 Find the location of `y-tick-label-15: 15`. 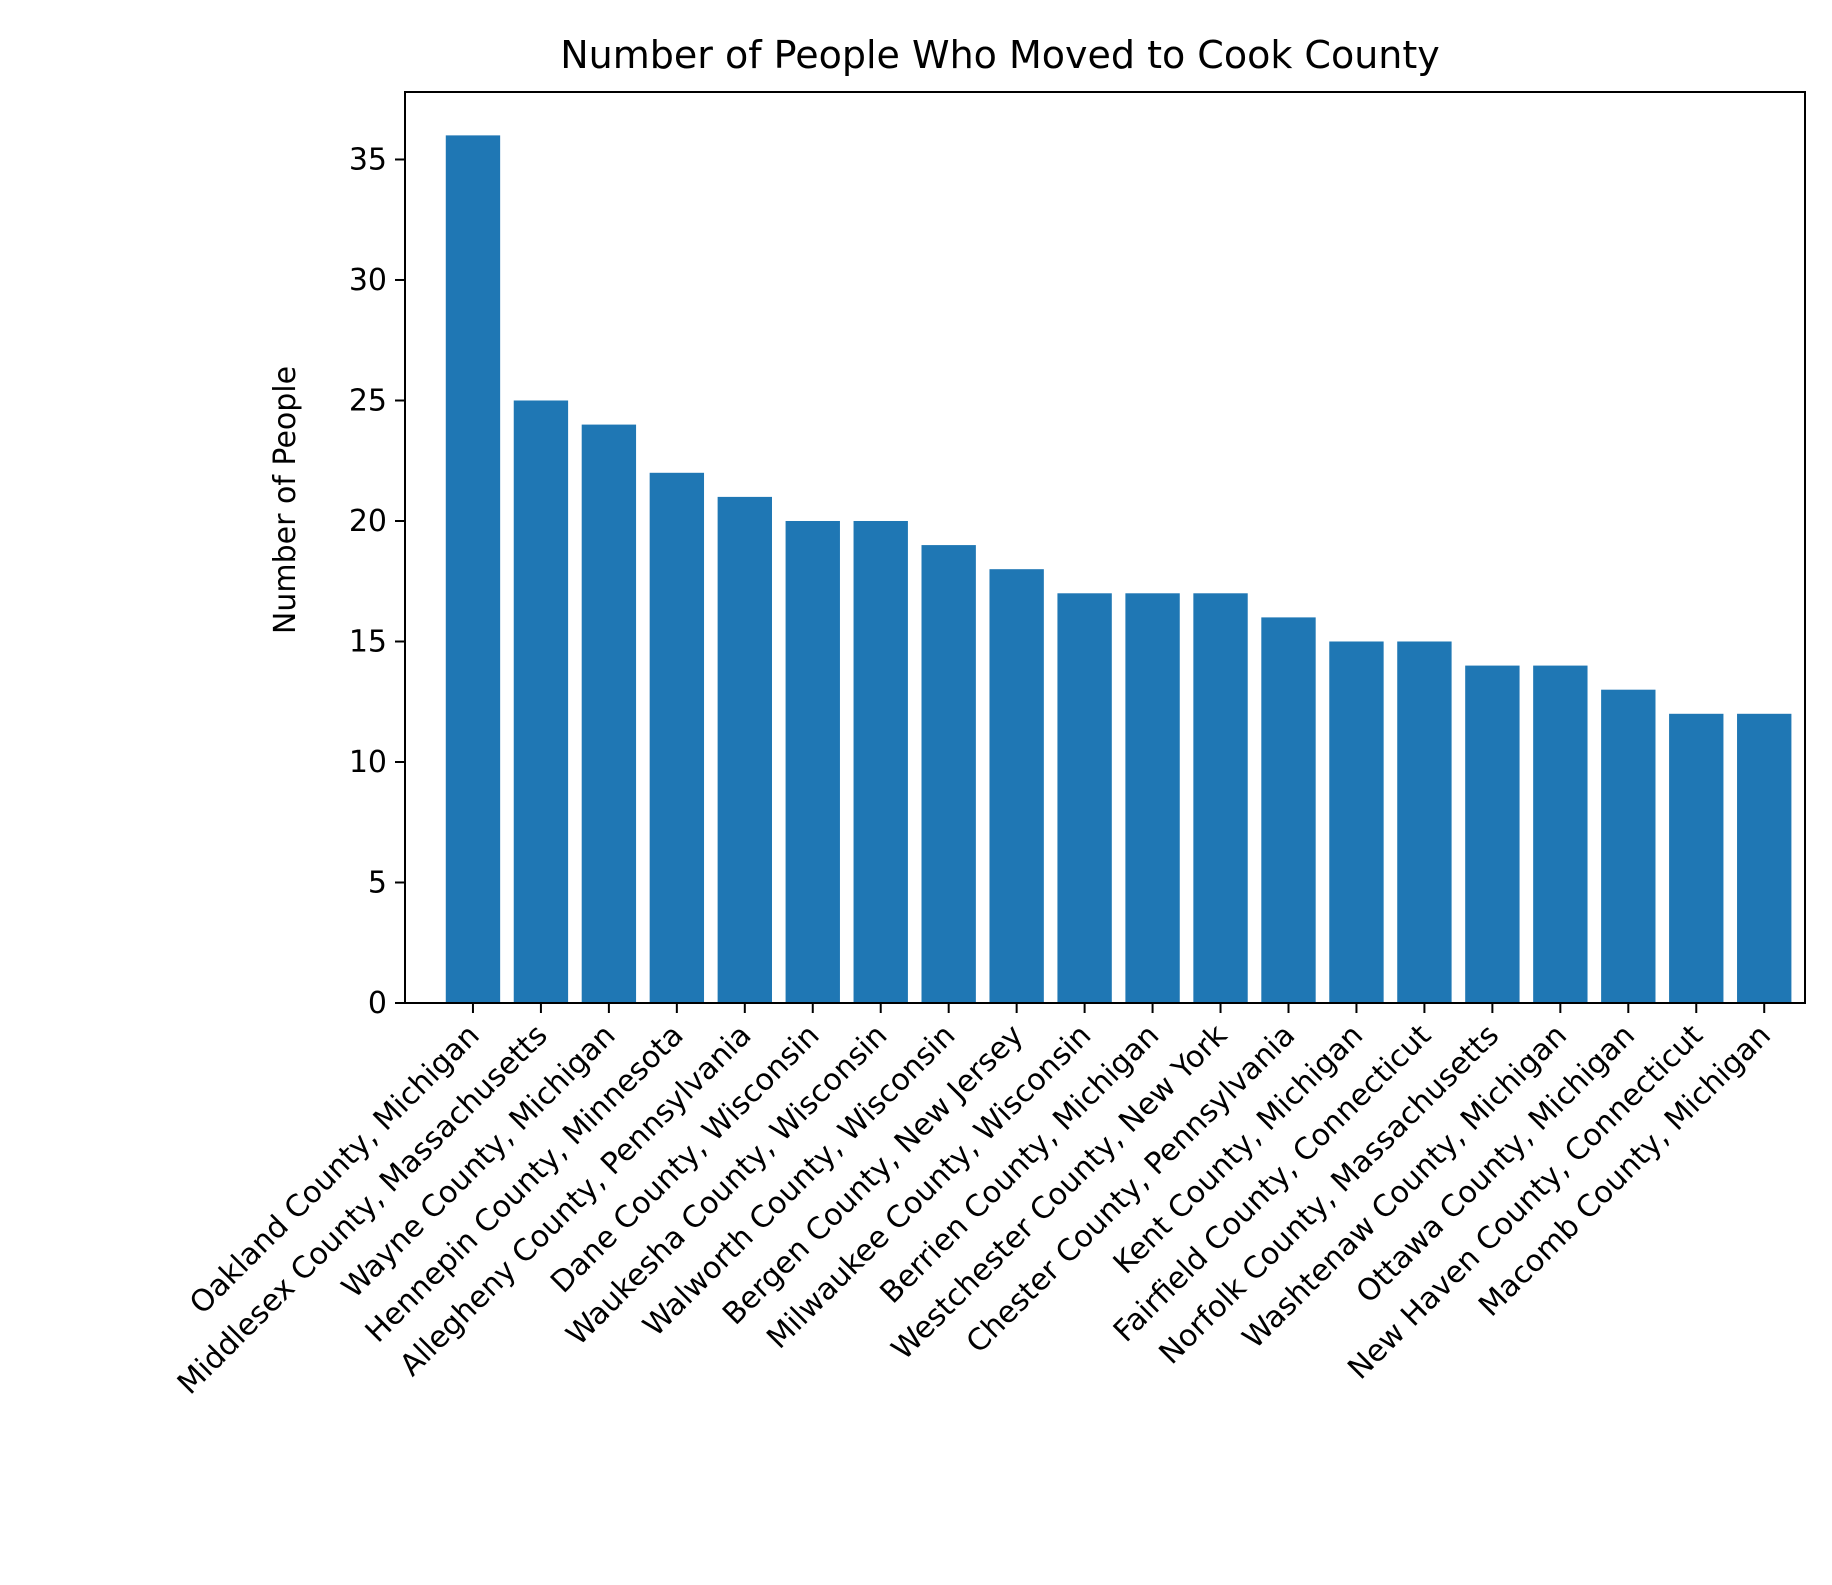

y-tick-label-15: 15 is located at coordinates (368, 641).